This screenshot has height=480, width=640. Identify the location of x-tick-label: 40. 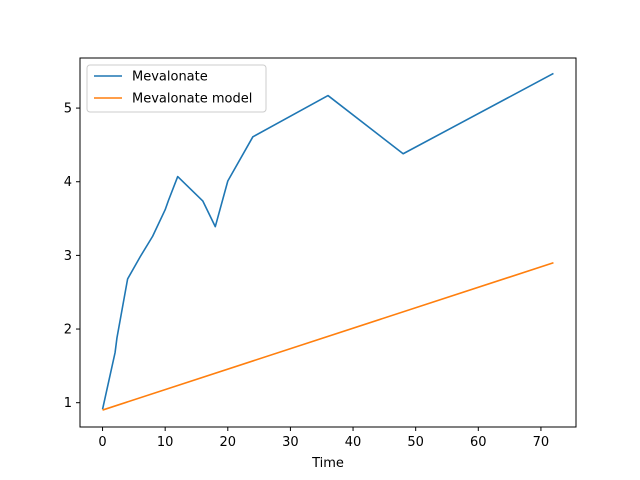
(353, 442).